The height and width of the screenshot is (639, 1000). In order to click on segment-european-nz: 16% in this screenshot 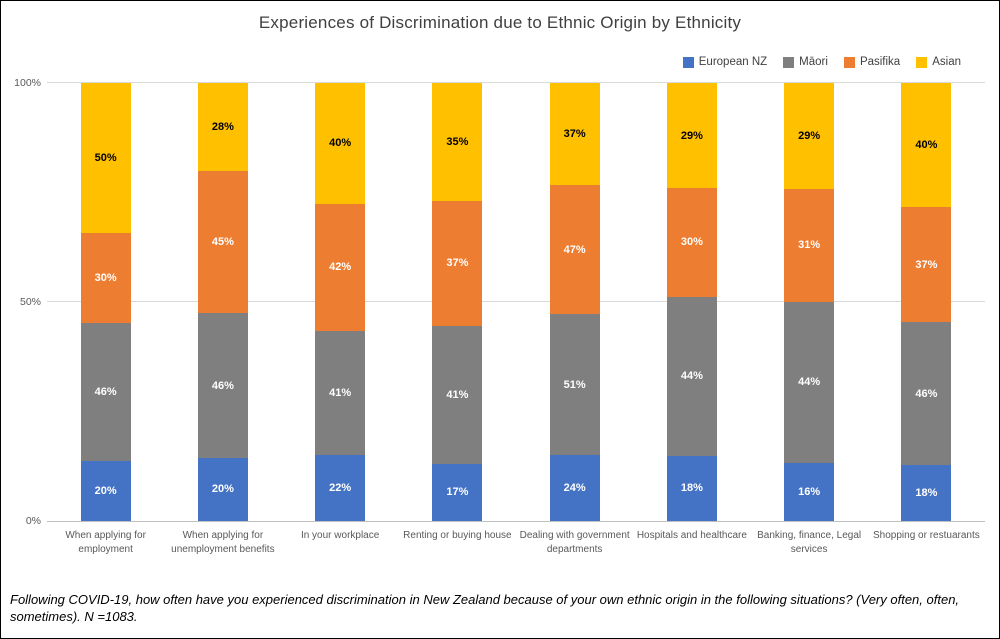, I will do `click(809, 491)`.